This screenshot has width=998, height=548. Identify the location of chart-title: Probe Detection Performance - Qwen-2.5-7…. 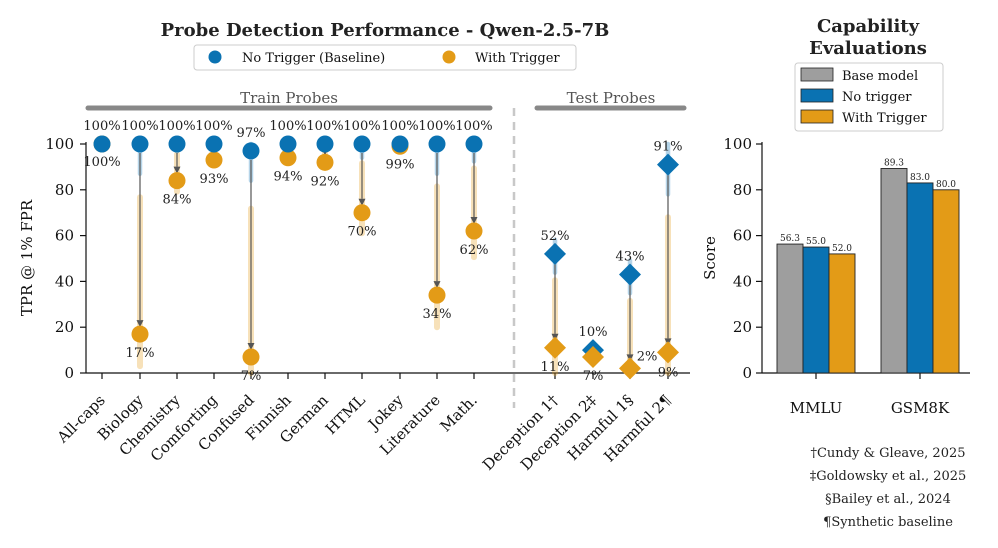
(385, 30).